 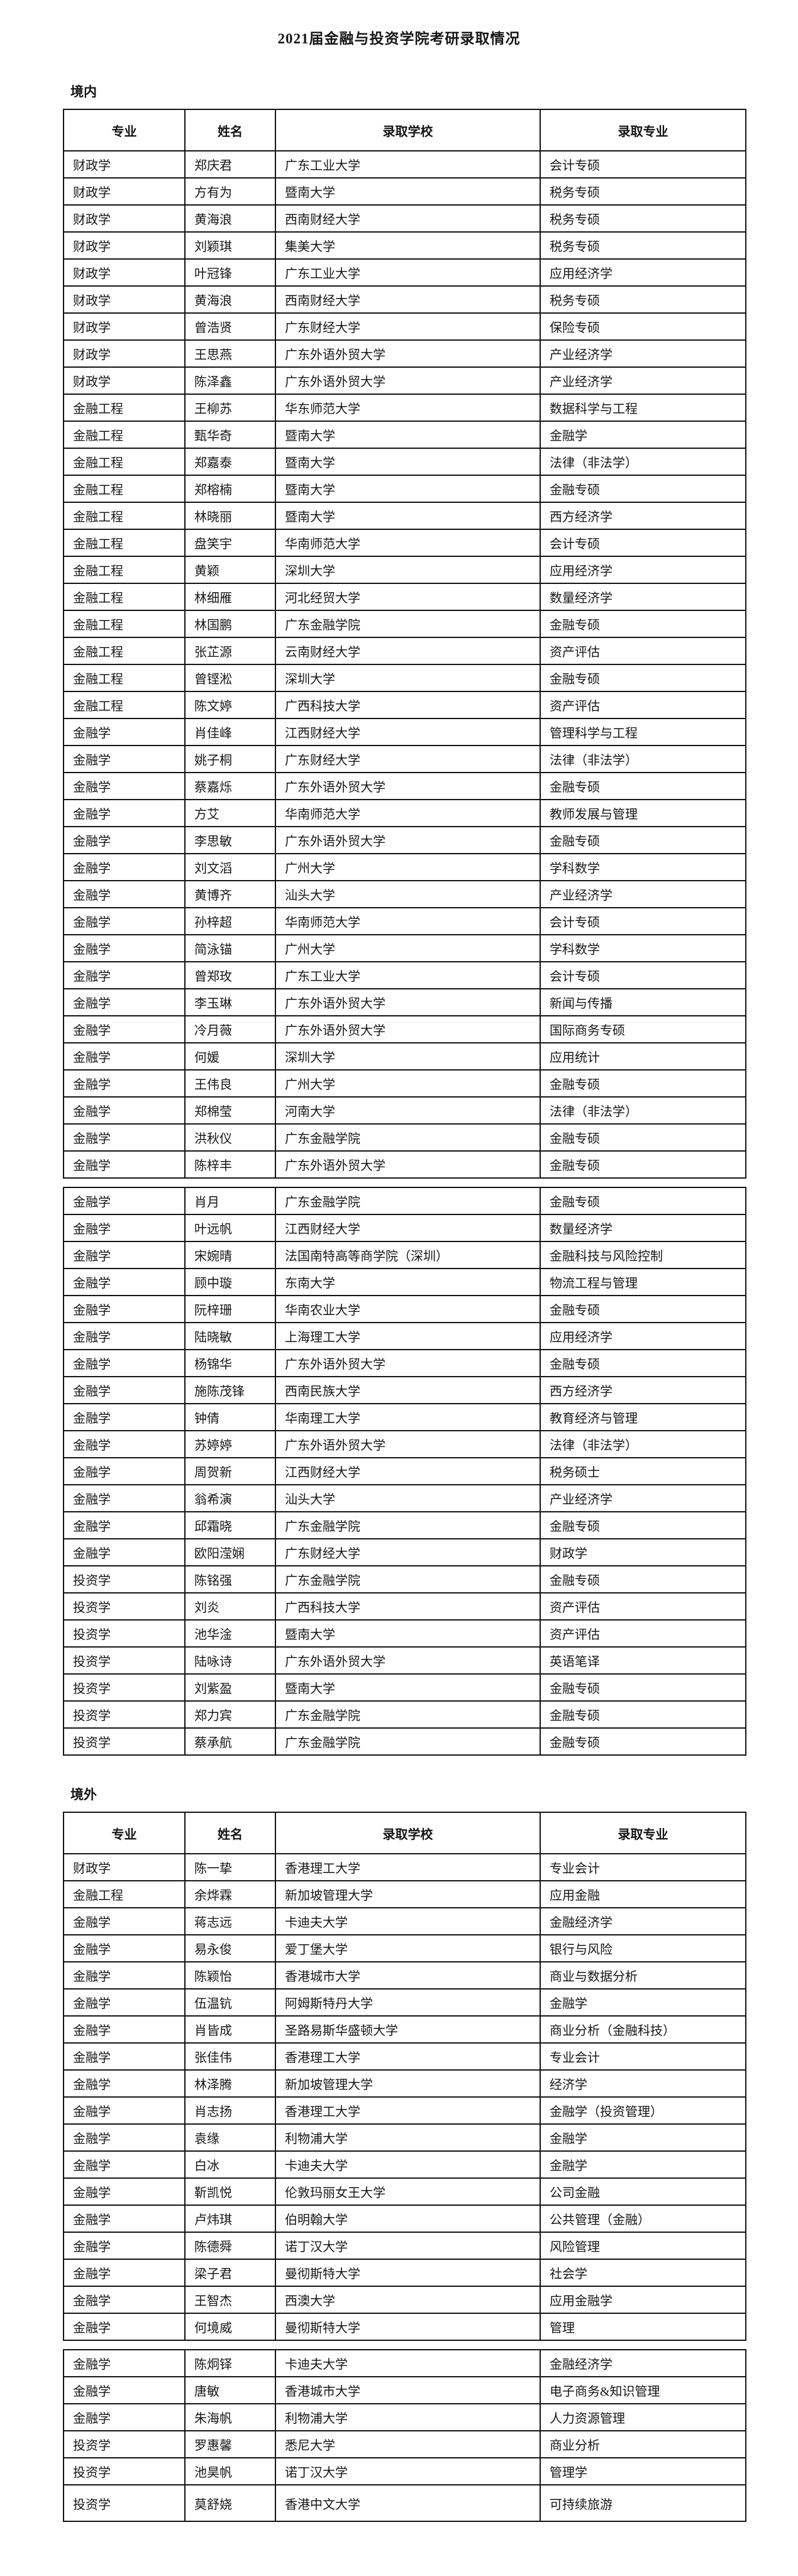 I want to click on cell-school: 西南民族大学, so click(x=408, y=1390).